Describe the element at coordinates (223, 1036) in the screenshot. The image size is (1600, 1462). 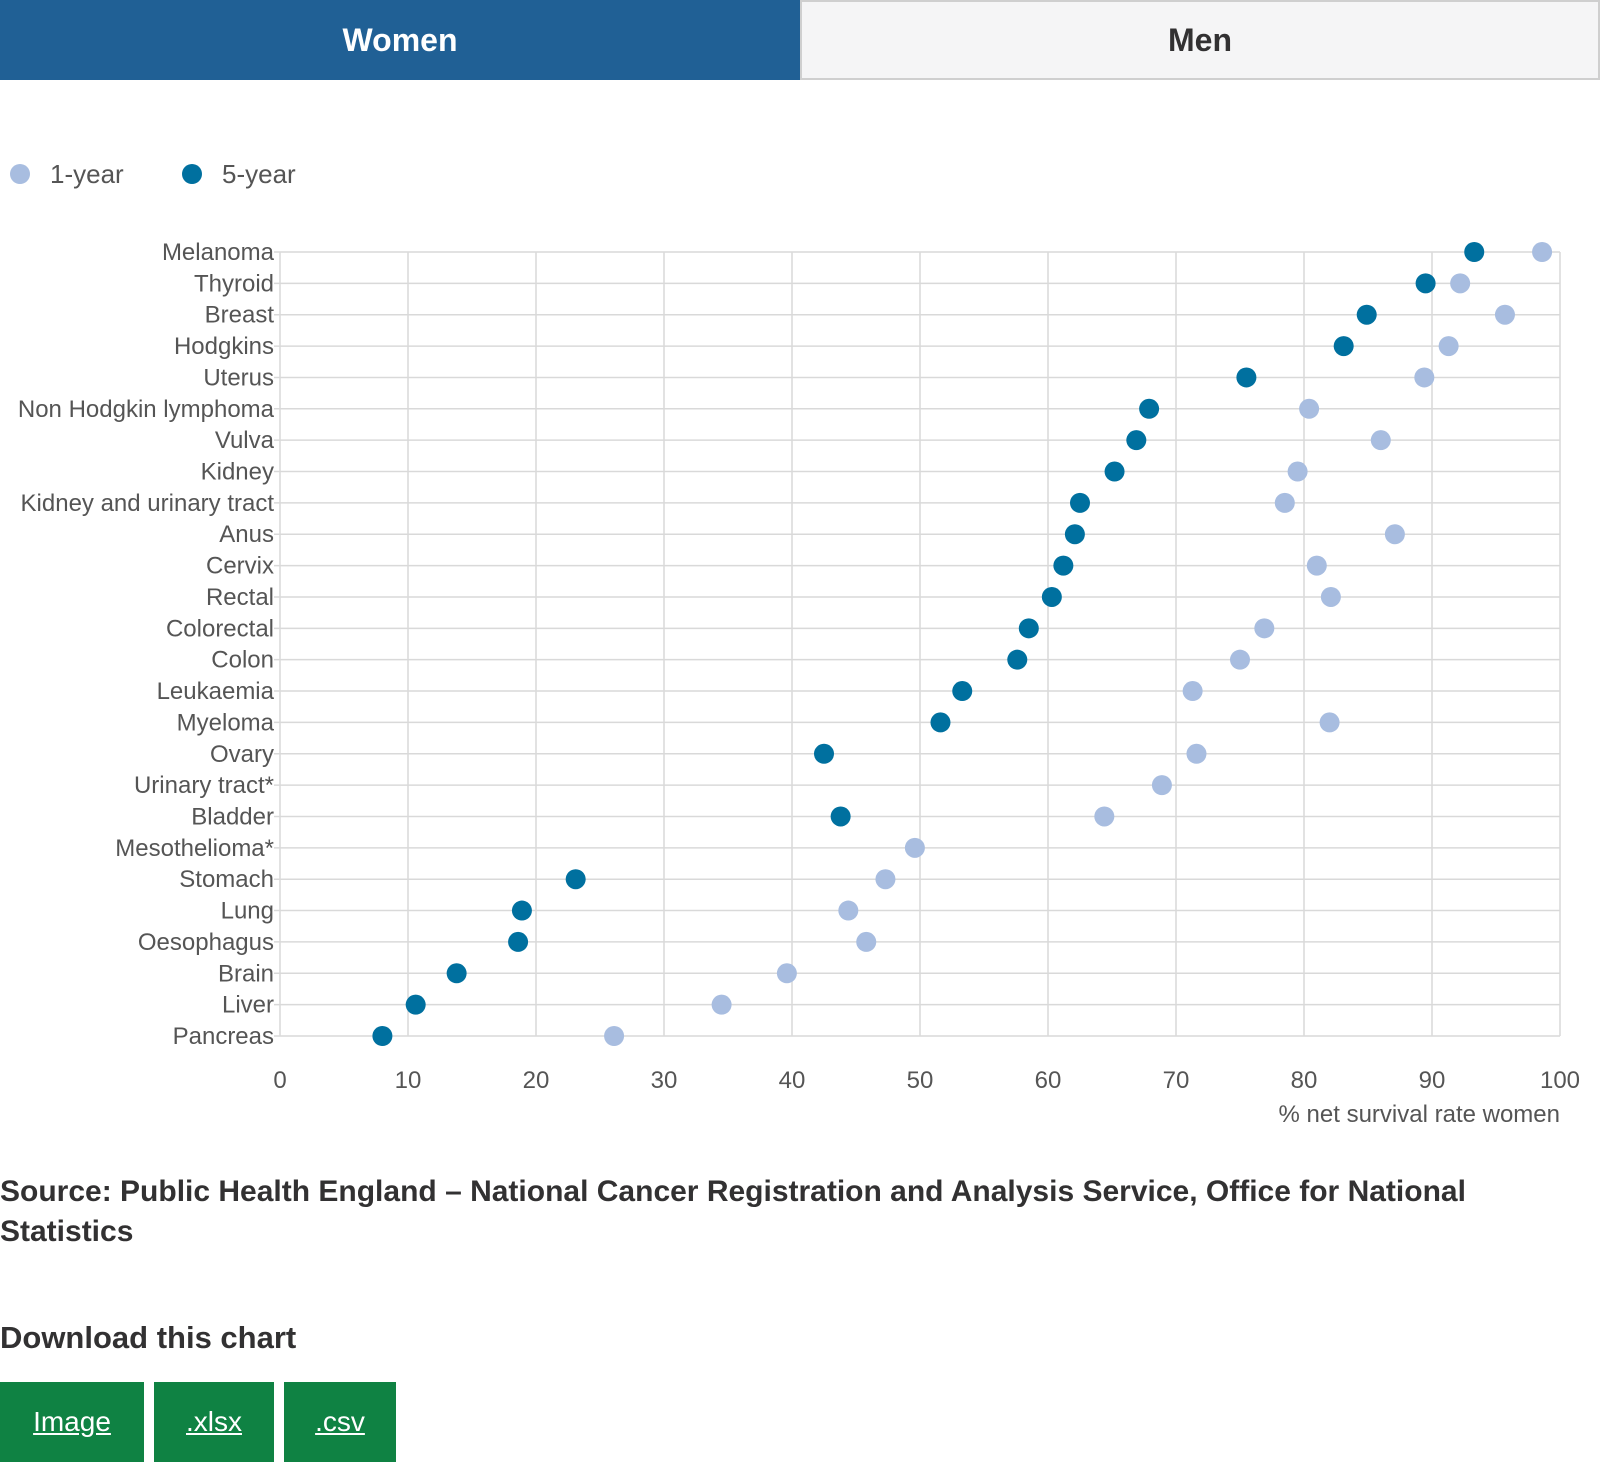
I see `category-label: Pancreas` at that location.